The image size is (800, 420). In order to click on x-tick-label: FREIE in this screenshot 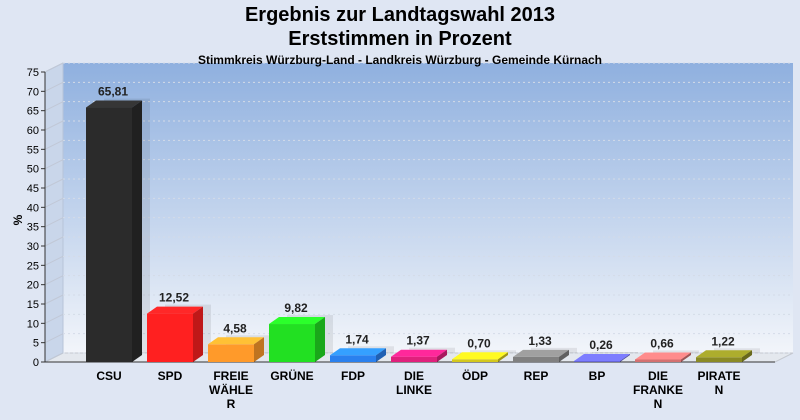, I will do `click(230, 376)`.